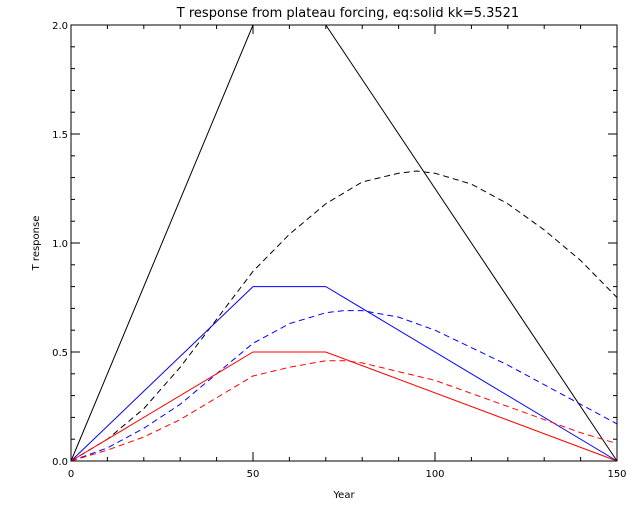 This screenshot has height=512, width=640. What do you see at coordinates (343, 495) in the screenshot?
I see `x-axis-title: Year` at bounding box center [343, 495].